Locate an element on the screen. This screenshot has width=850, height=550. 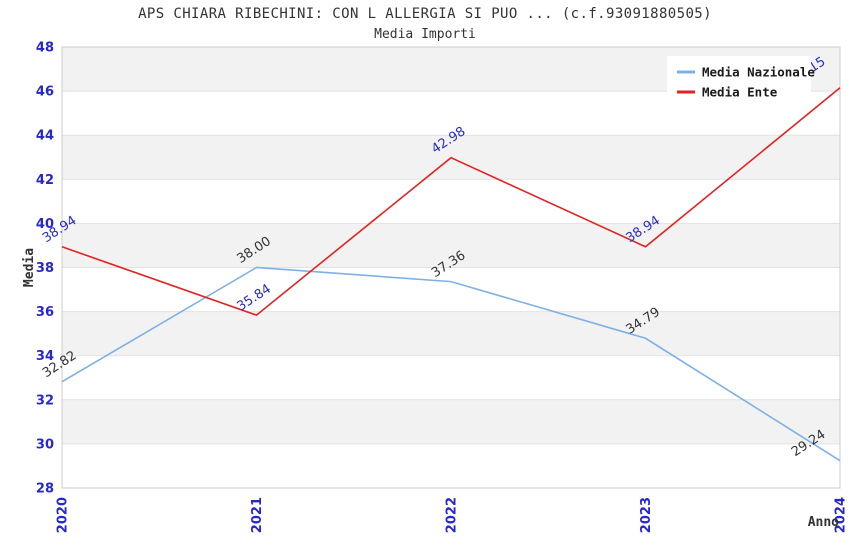
legend: Media Nazionale Media Ente is located at coordinates (741, 80).